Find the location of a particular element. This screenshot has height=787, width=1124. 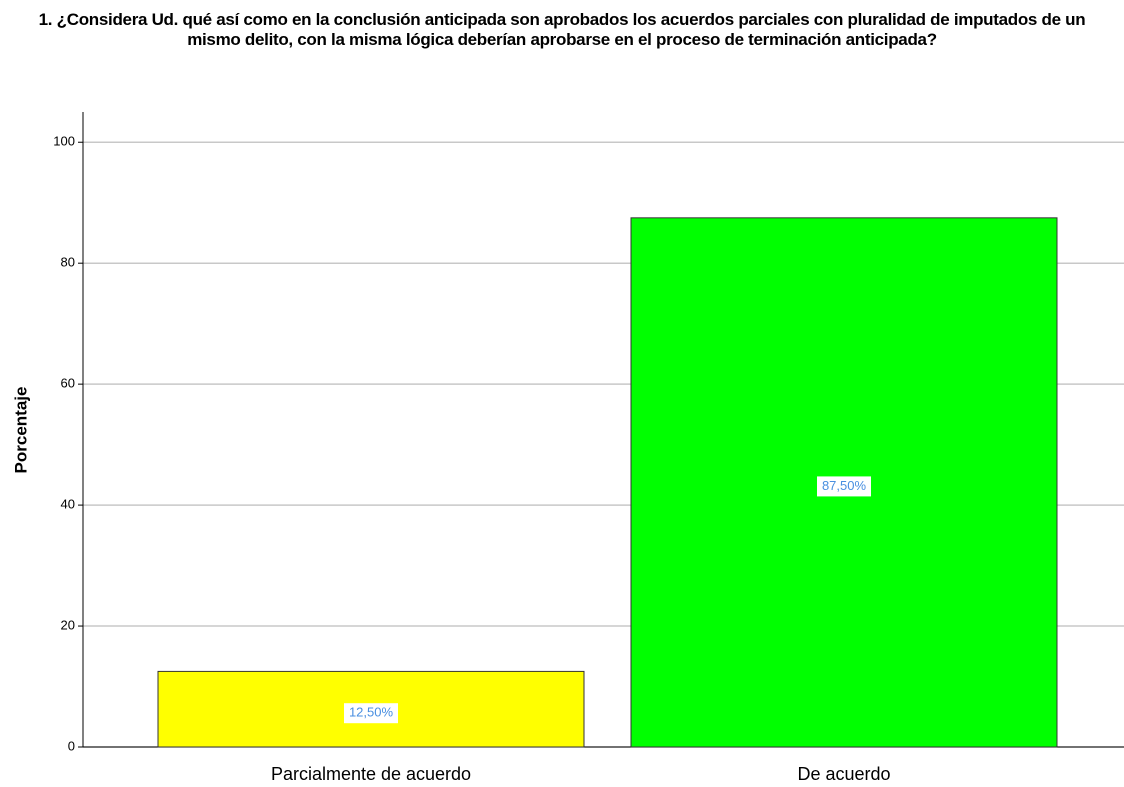

x-tick-label: Parcialmente de acuerdo is located at coordinates (371, 774).